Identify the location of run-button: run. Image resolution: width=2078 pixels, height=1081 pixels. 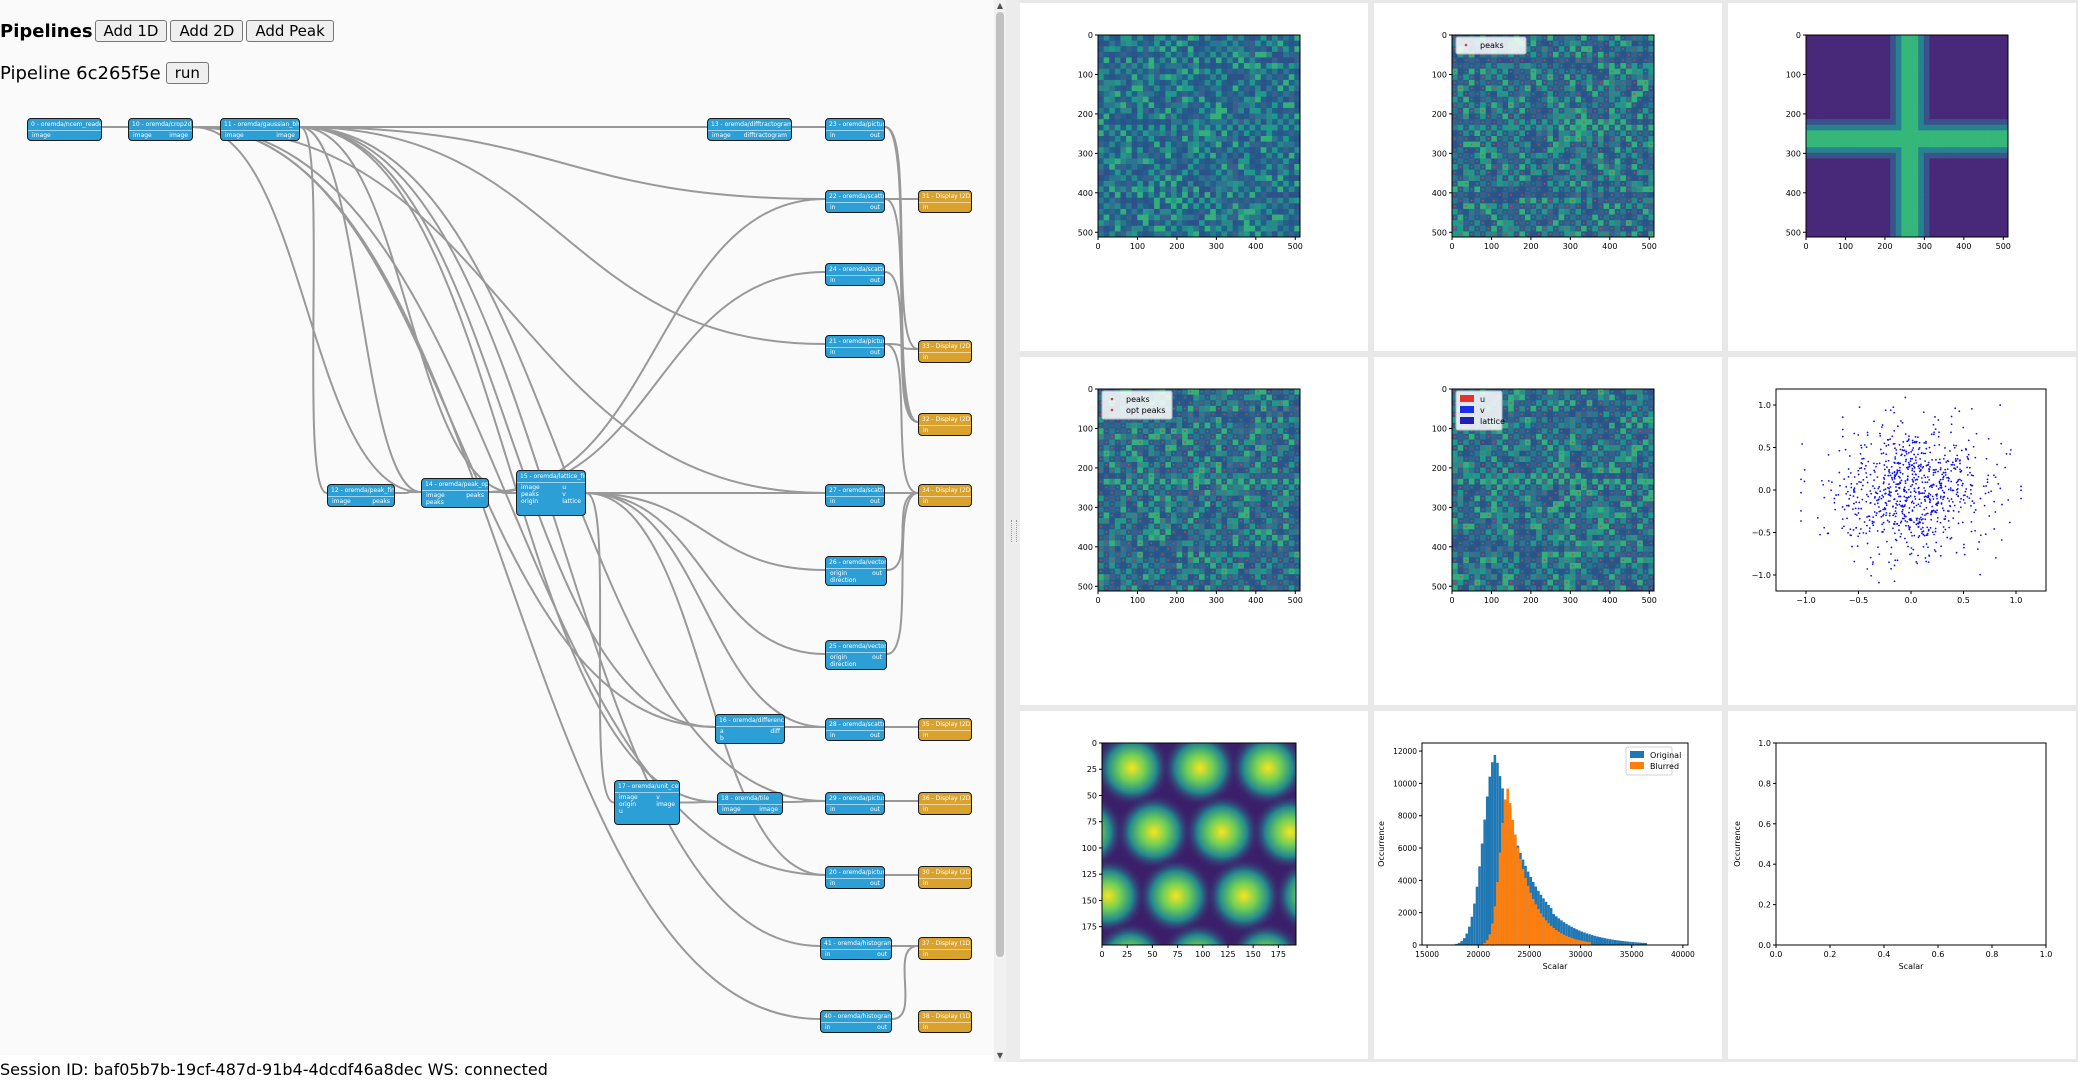
(187, 73).